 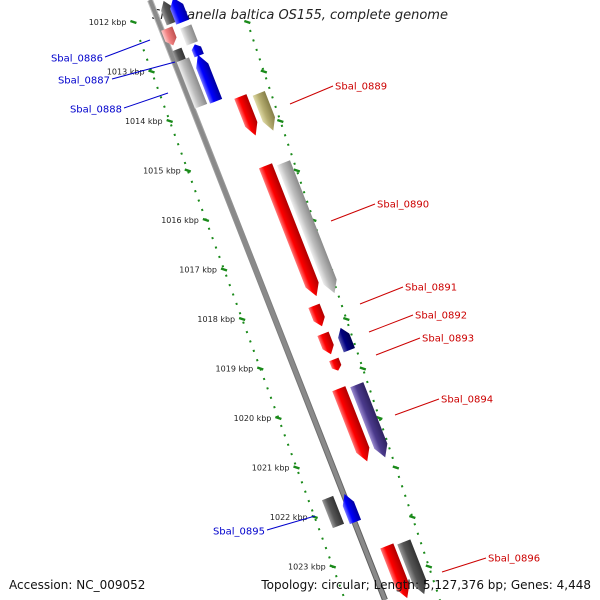 What do you see at coordinates (403, 205) in the screenshot?
I see `gene-label: Sbal_0890` at bounding box center [403, 205].